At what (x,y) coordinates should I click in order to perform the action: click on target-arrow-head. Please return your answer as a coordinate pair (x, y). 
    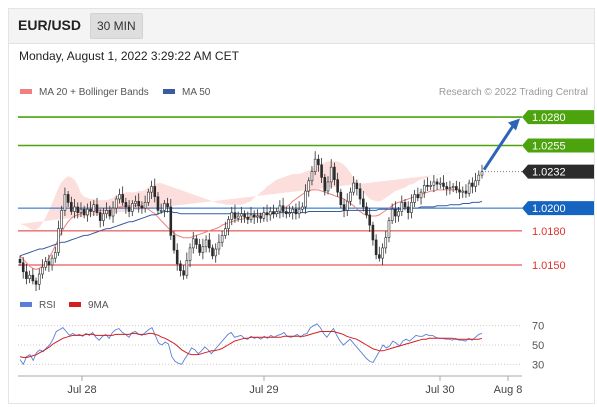
    Looking at the image, I should click on (514, 124).